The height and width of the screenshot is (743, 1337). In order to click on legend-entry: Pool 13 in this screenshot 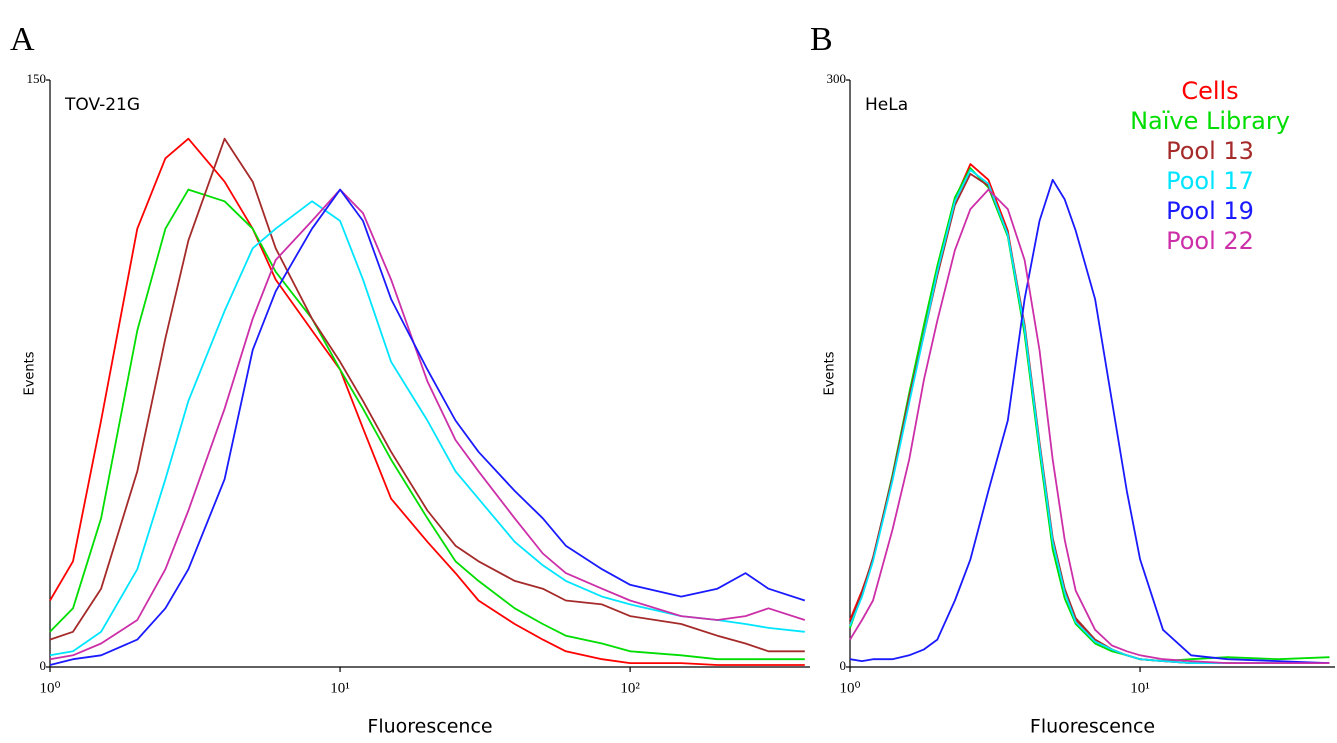, I will do `click(1210, 151)`.